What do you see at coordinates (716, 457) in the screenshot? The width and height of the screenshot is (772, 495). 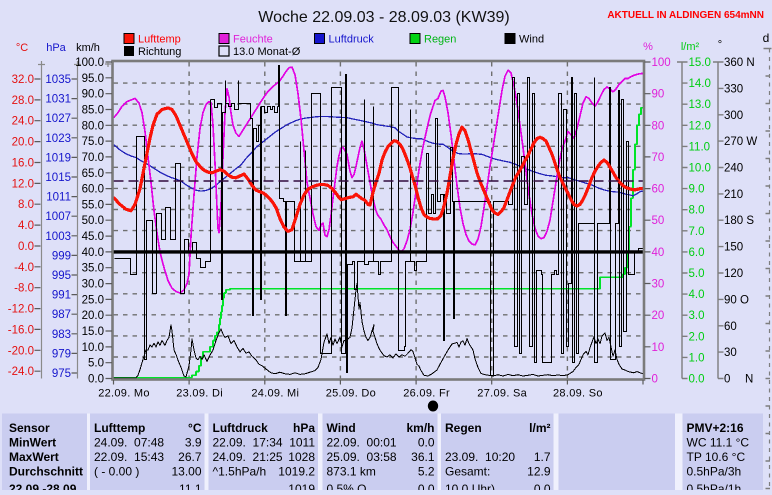 I see `svg-text: TP 10.6 °C` at bounding box center [716, 457].